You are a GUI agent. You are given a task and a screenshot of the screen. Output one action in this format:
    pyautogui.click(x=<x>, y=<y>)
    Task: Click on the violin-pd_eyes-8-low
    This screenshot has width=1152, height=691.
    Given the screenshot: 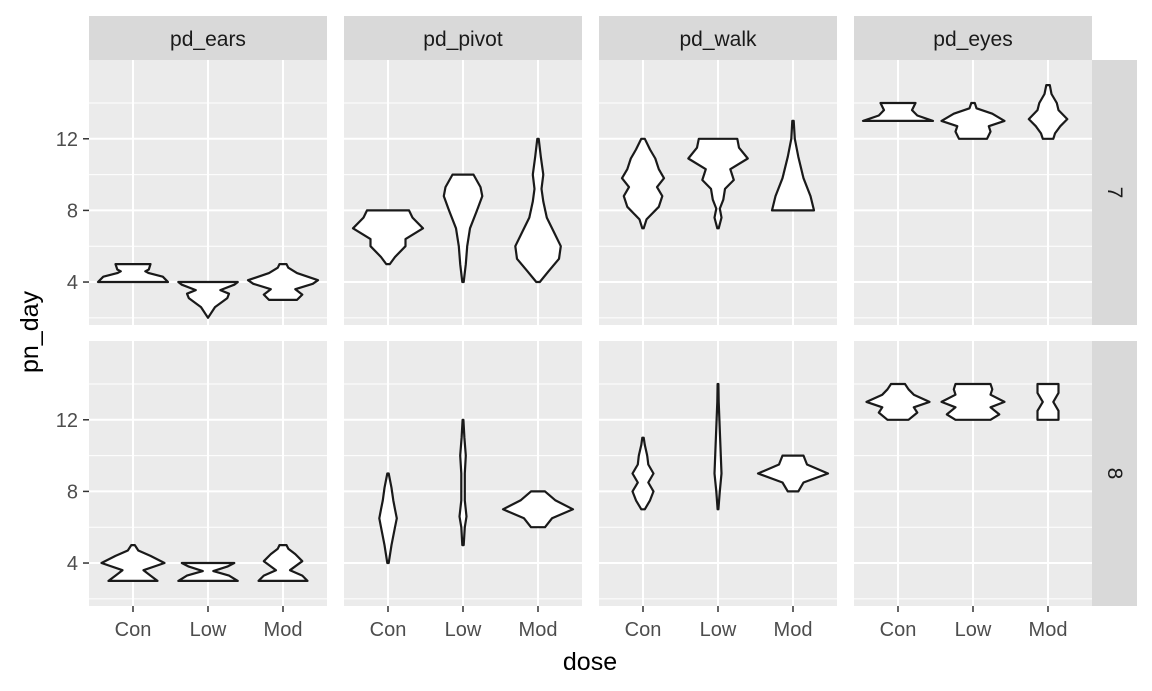 What is the action you would take?
    pyautogui.click(x=973, y=401)
    